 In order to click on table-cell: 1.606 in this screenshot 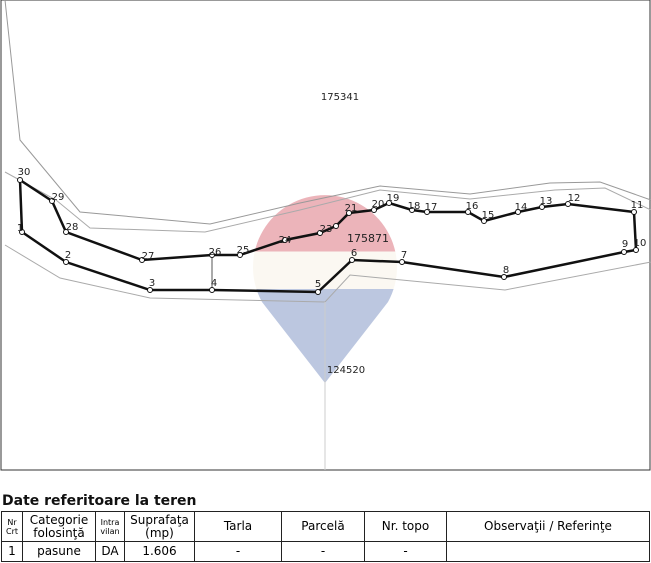, I will do `click(159, 551)`.